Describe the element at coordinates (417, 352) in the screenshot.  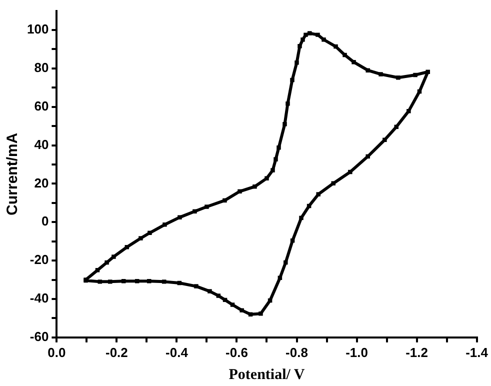
I see `x-tick-label: -1.2` at that location.